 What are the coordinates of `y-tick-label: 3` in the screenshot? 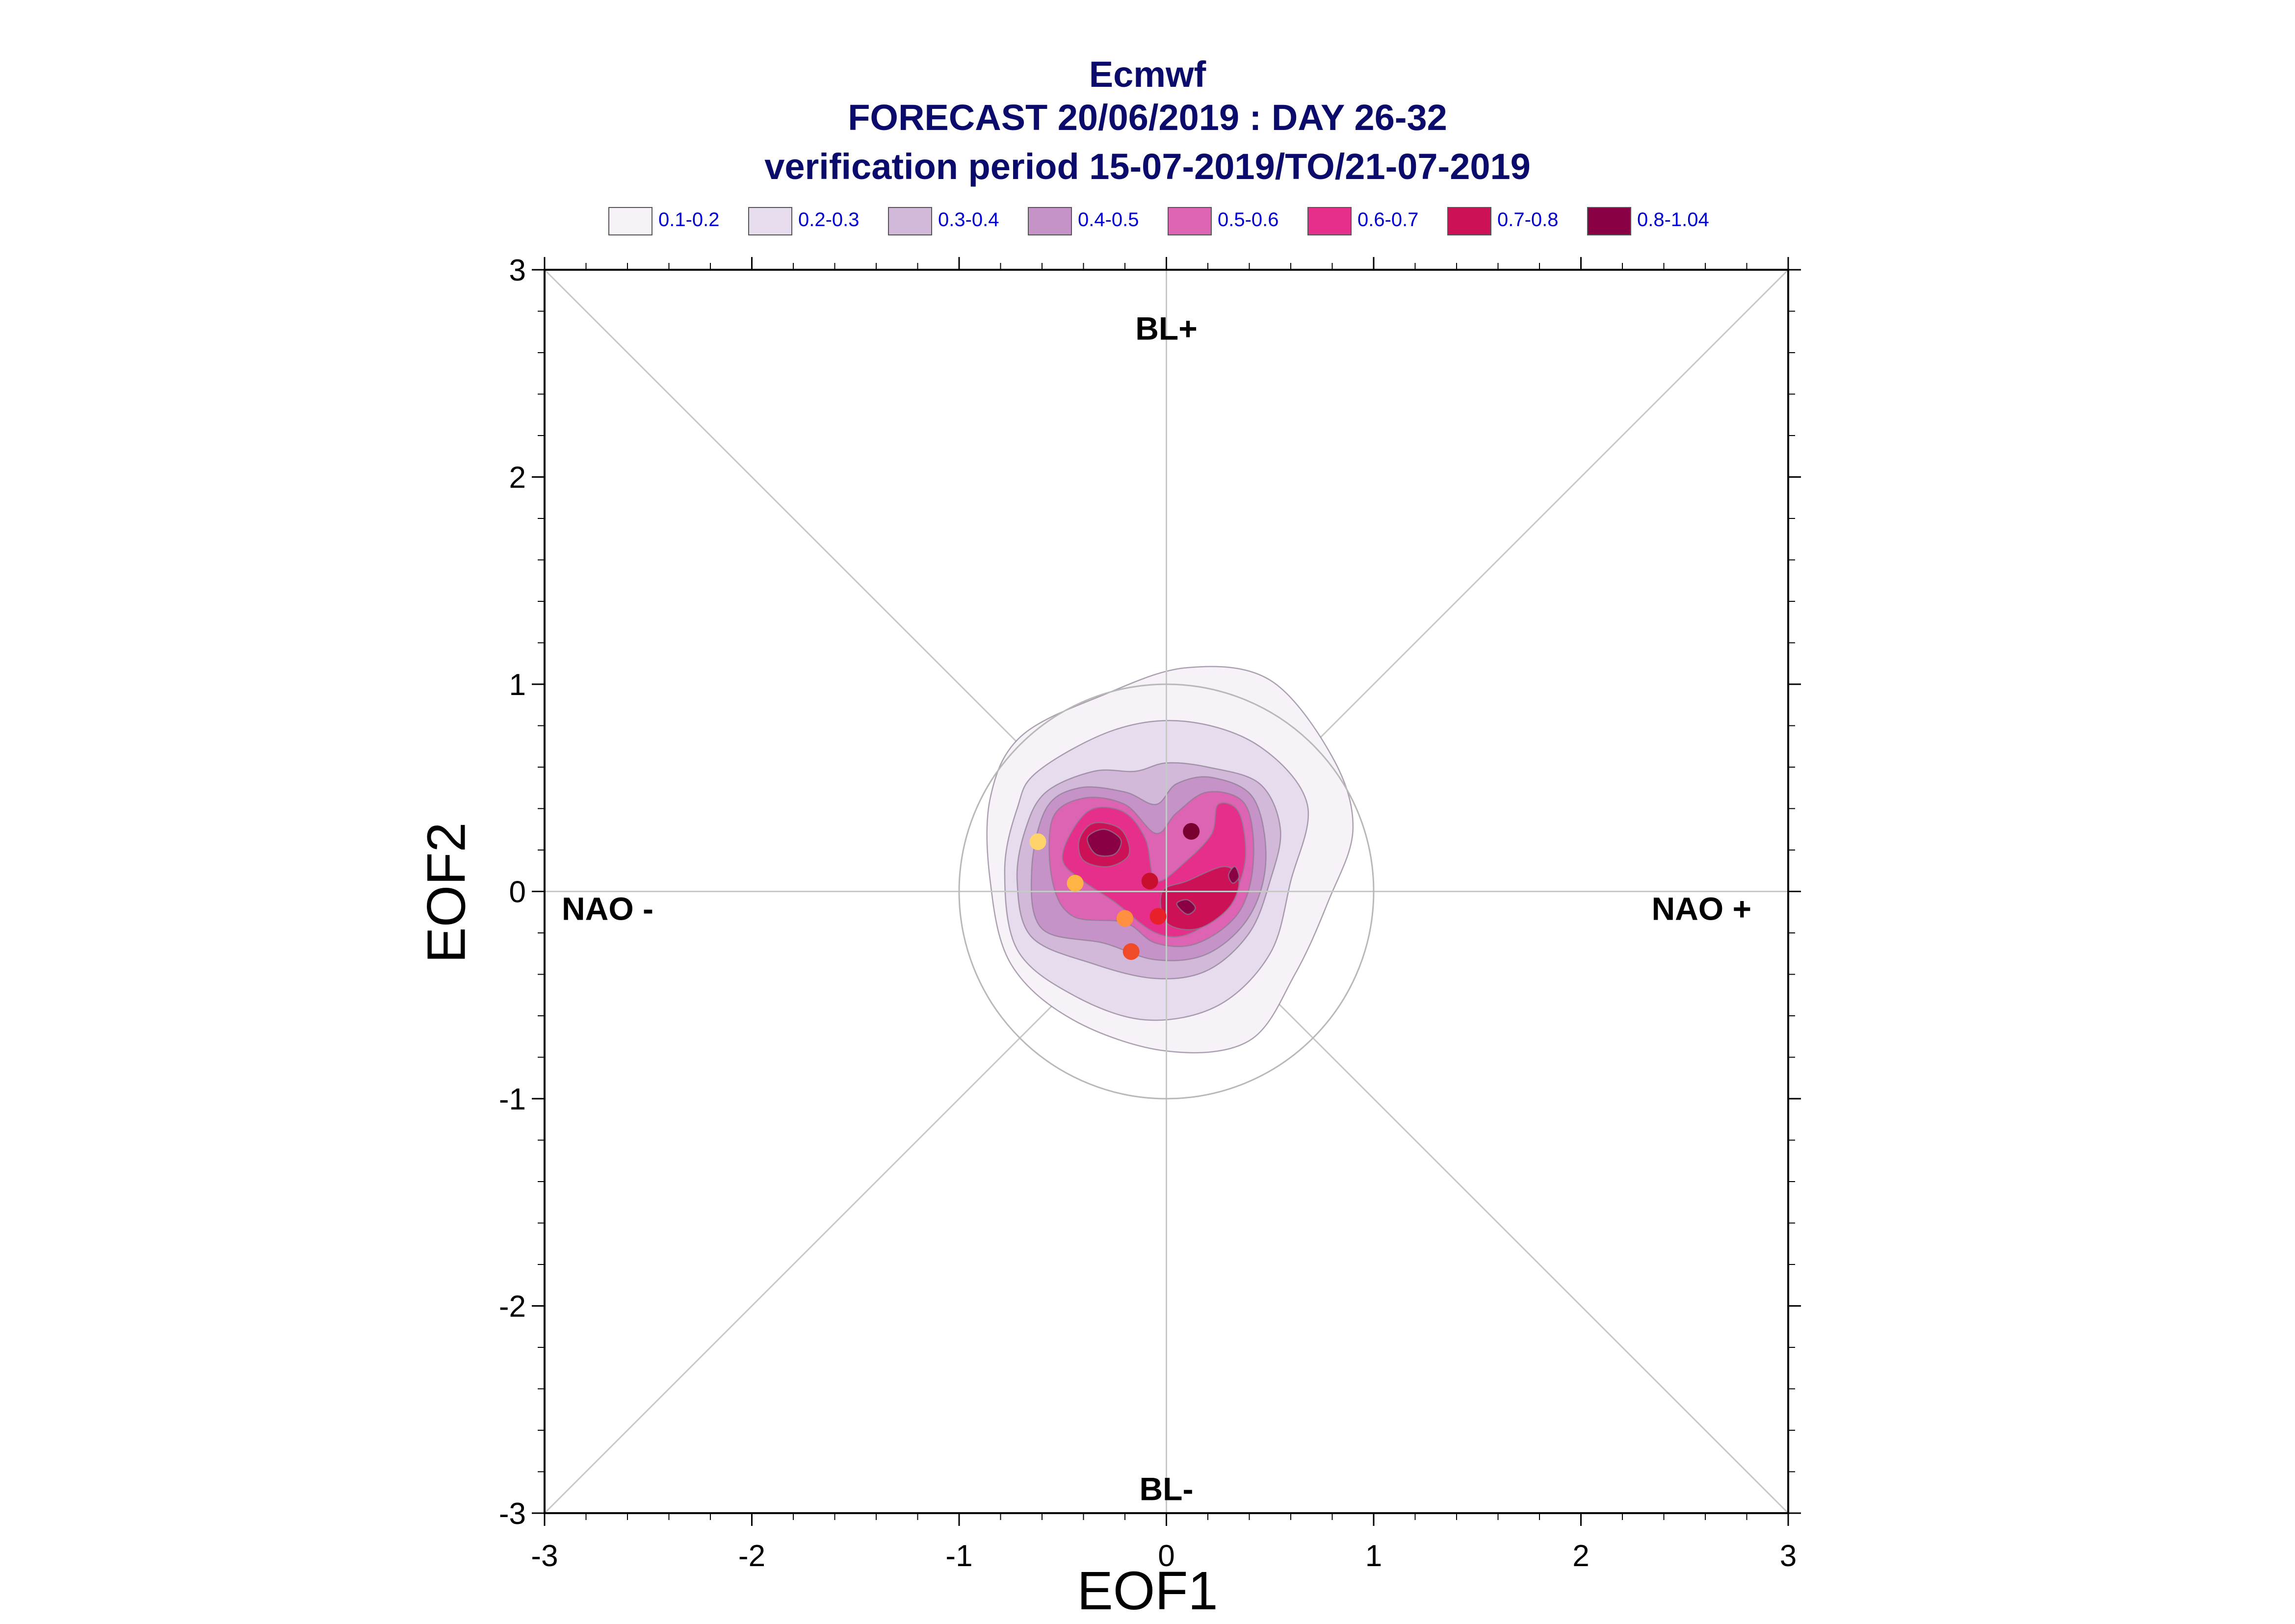 It's located at (518, 270).